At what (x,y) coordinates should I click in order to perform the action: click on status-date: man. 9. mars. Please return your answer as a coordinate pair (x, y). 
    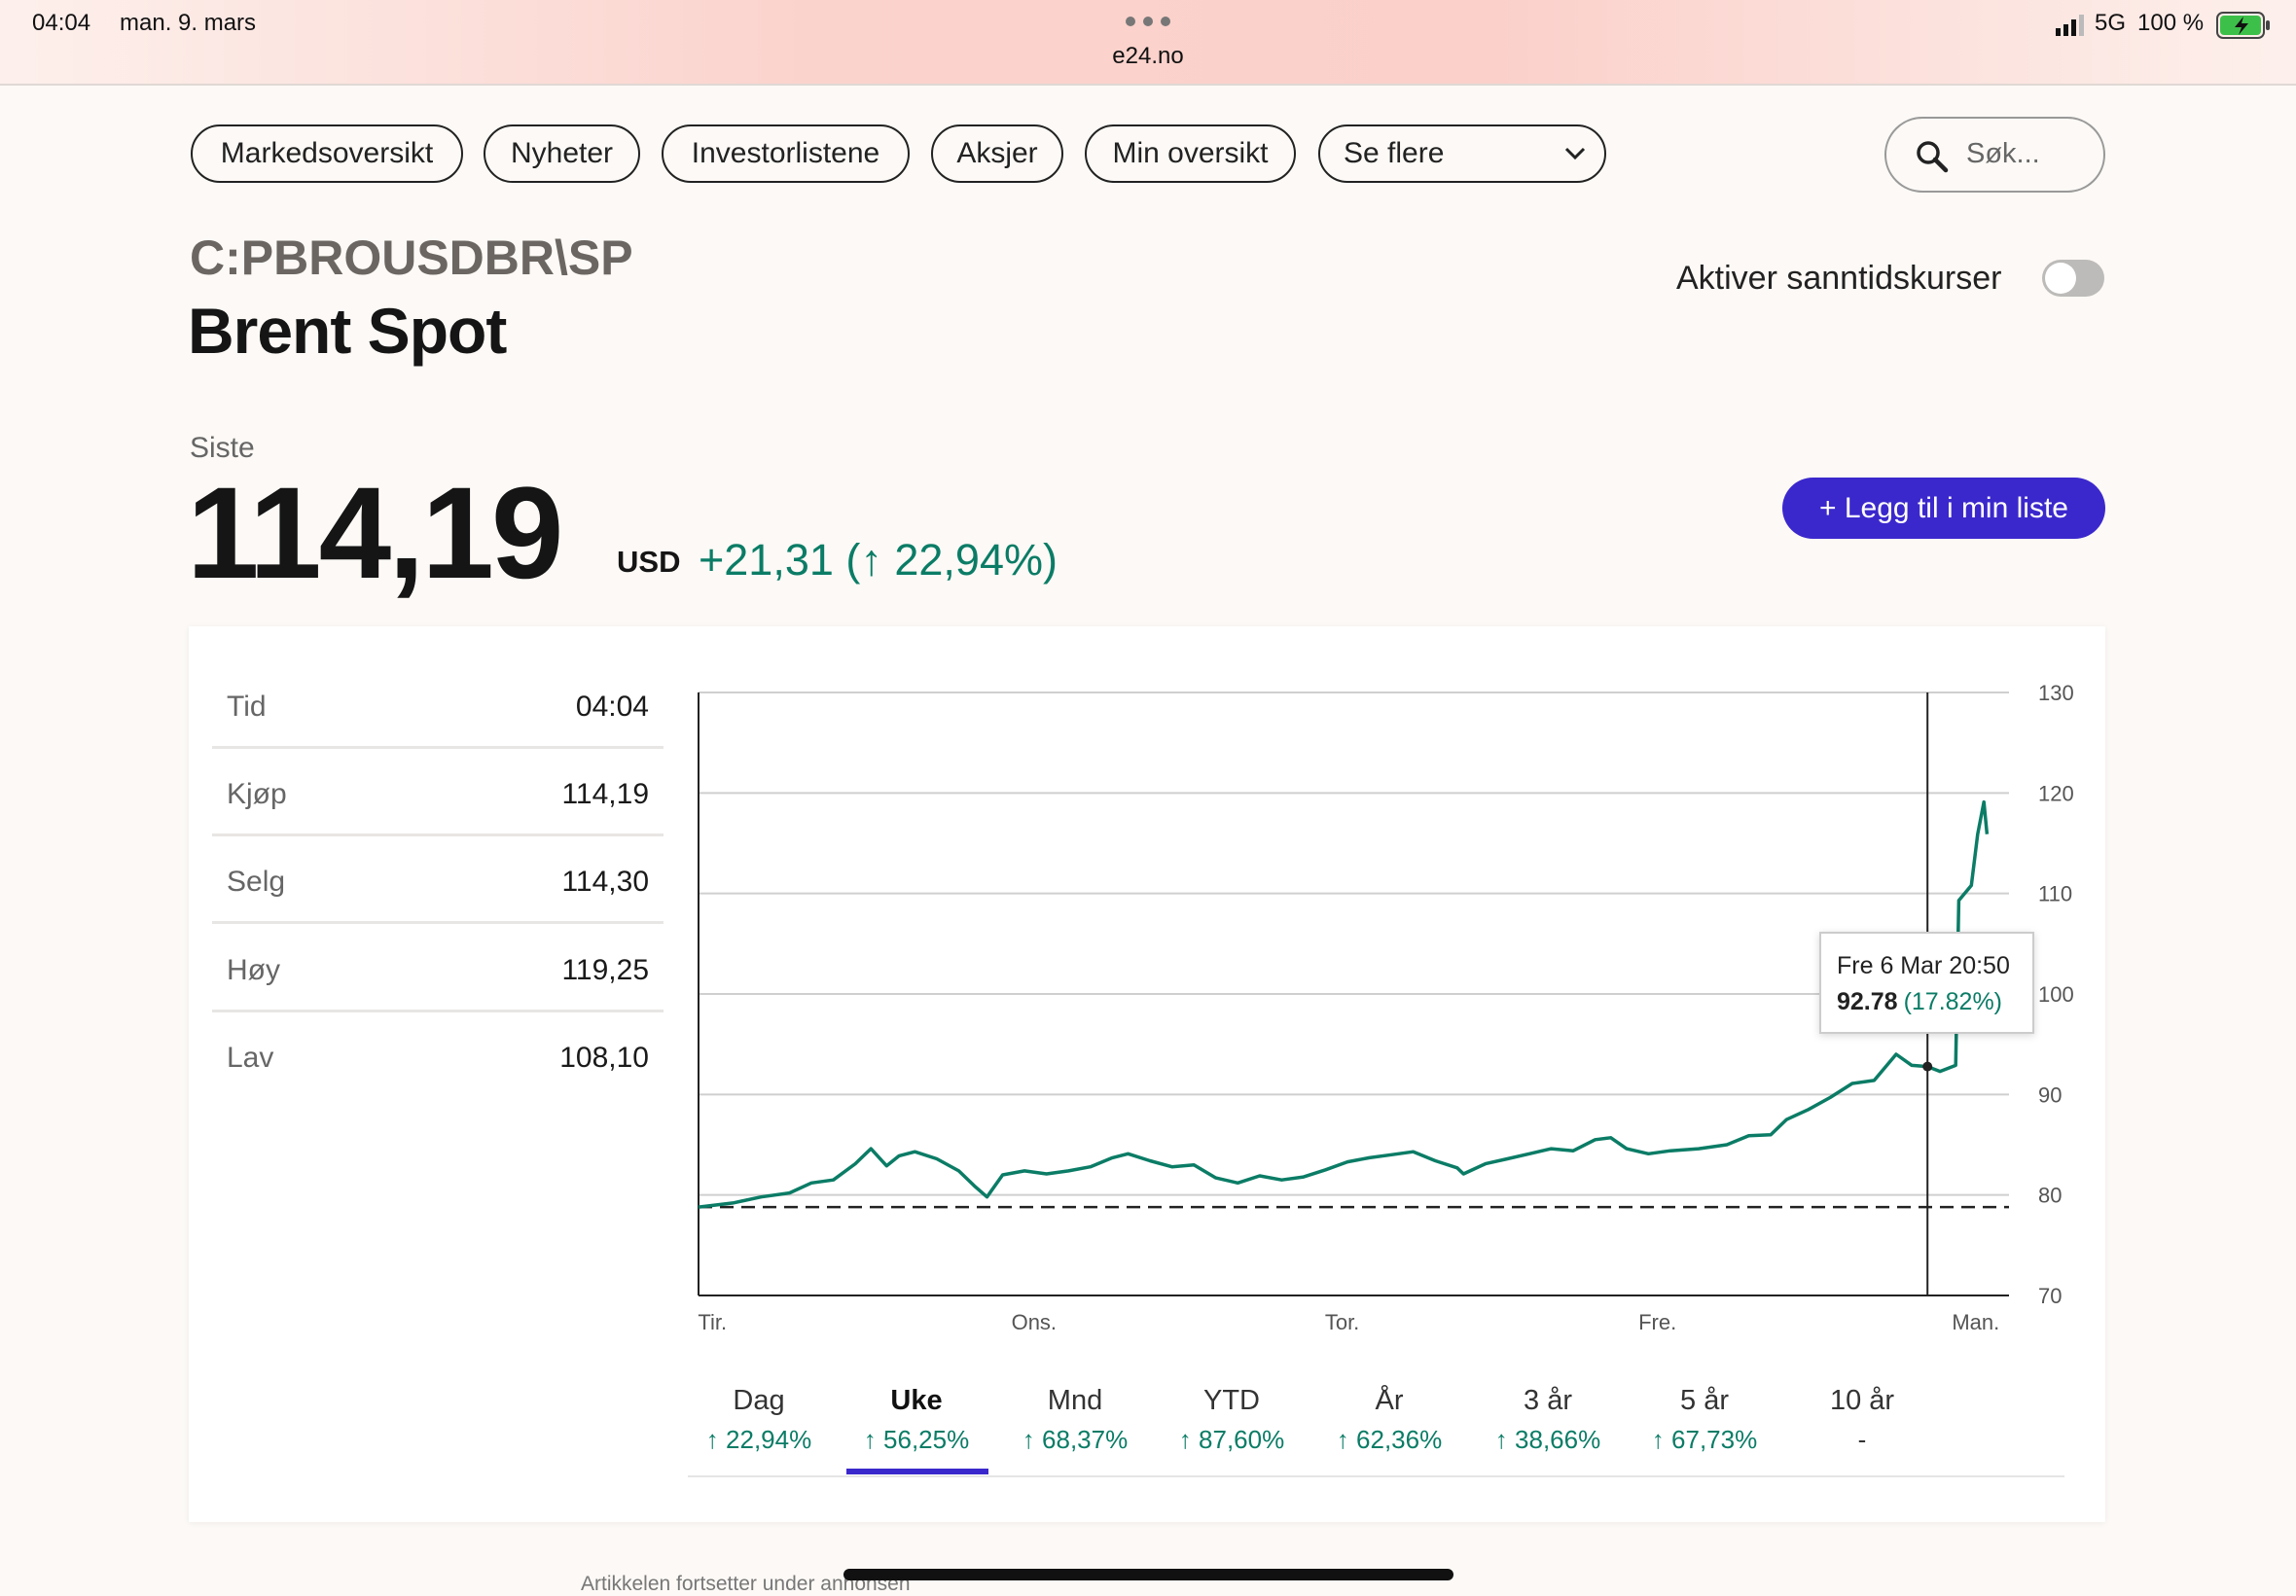
    Looking at the image, I should click on (188, 23).